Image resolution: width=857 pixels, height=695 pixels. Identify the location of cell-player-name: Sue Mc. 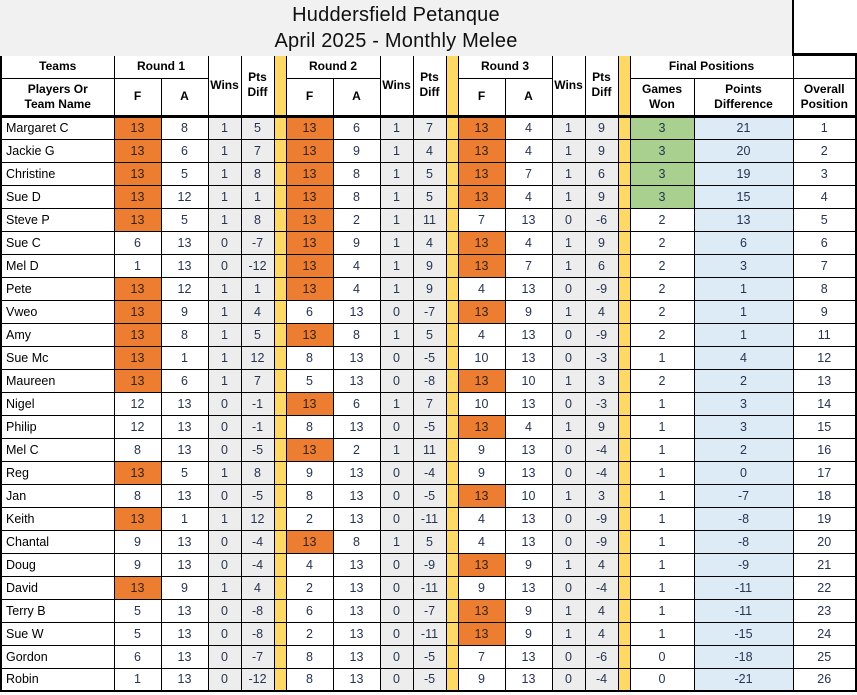
(57, 357).